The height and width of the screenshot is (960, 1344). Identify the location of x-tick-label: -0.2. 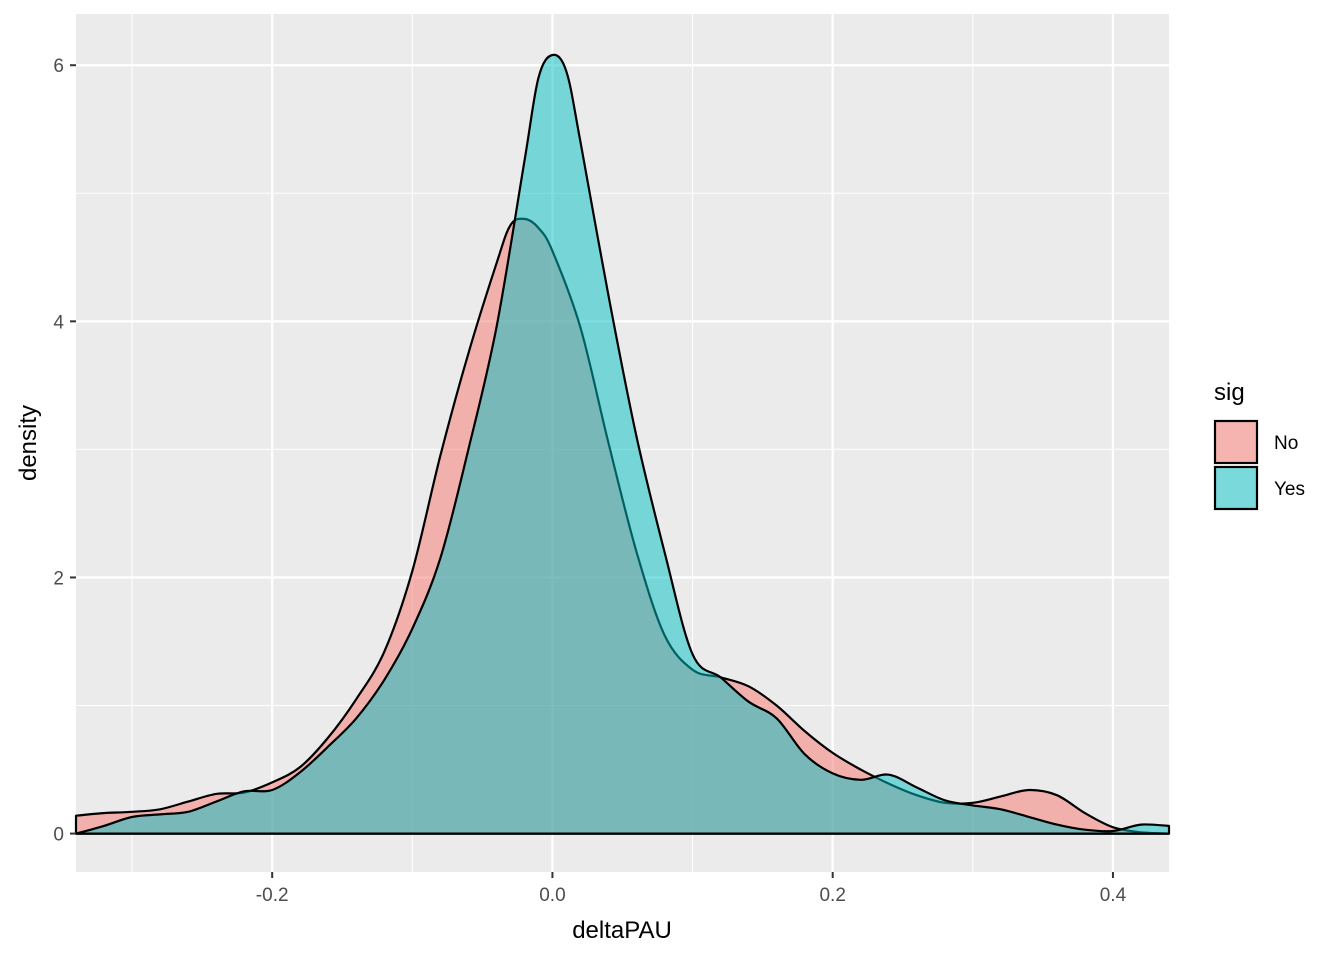
(272, 895).